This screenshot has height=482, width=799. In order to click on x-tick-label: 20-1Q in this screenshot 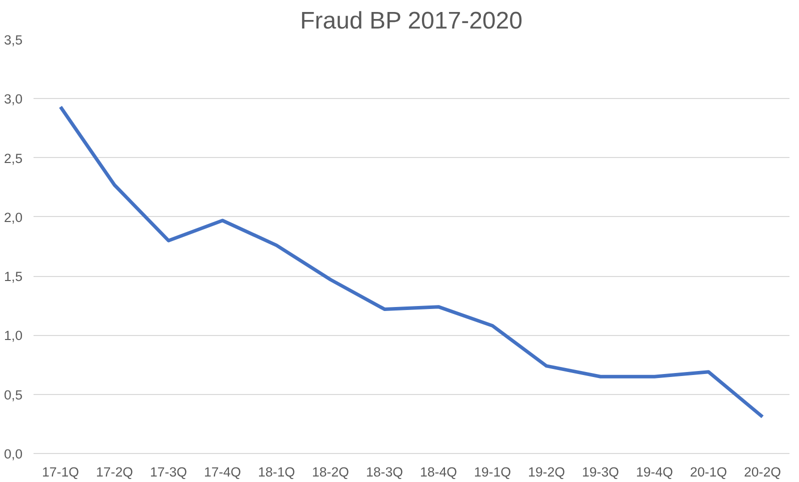, I will do `click(709, 472)`.